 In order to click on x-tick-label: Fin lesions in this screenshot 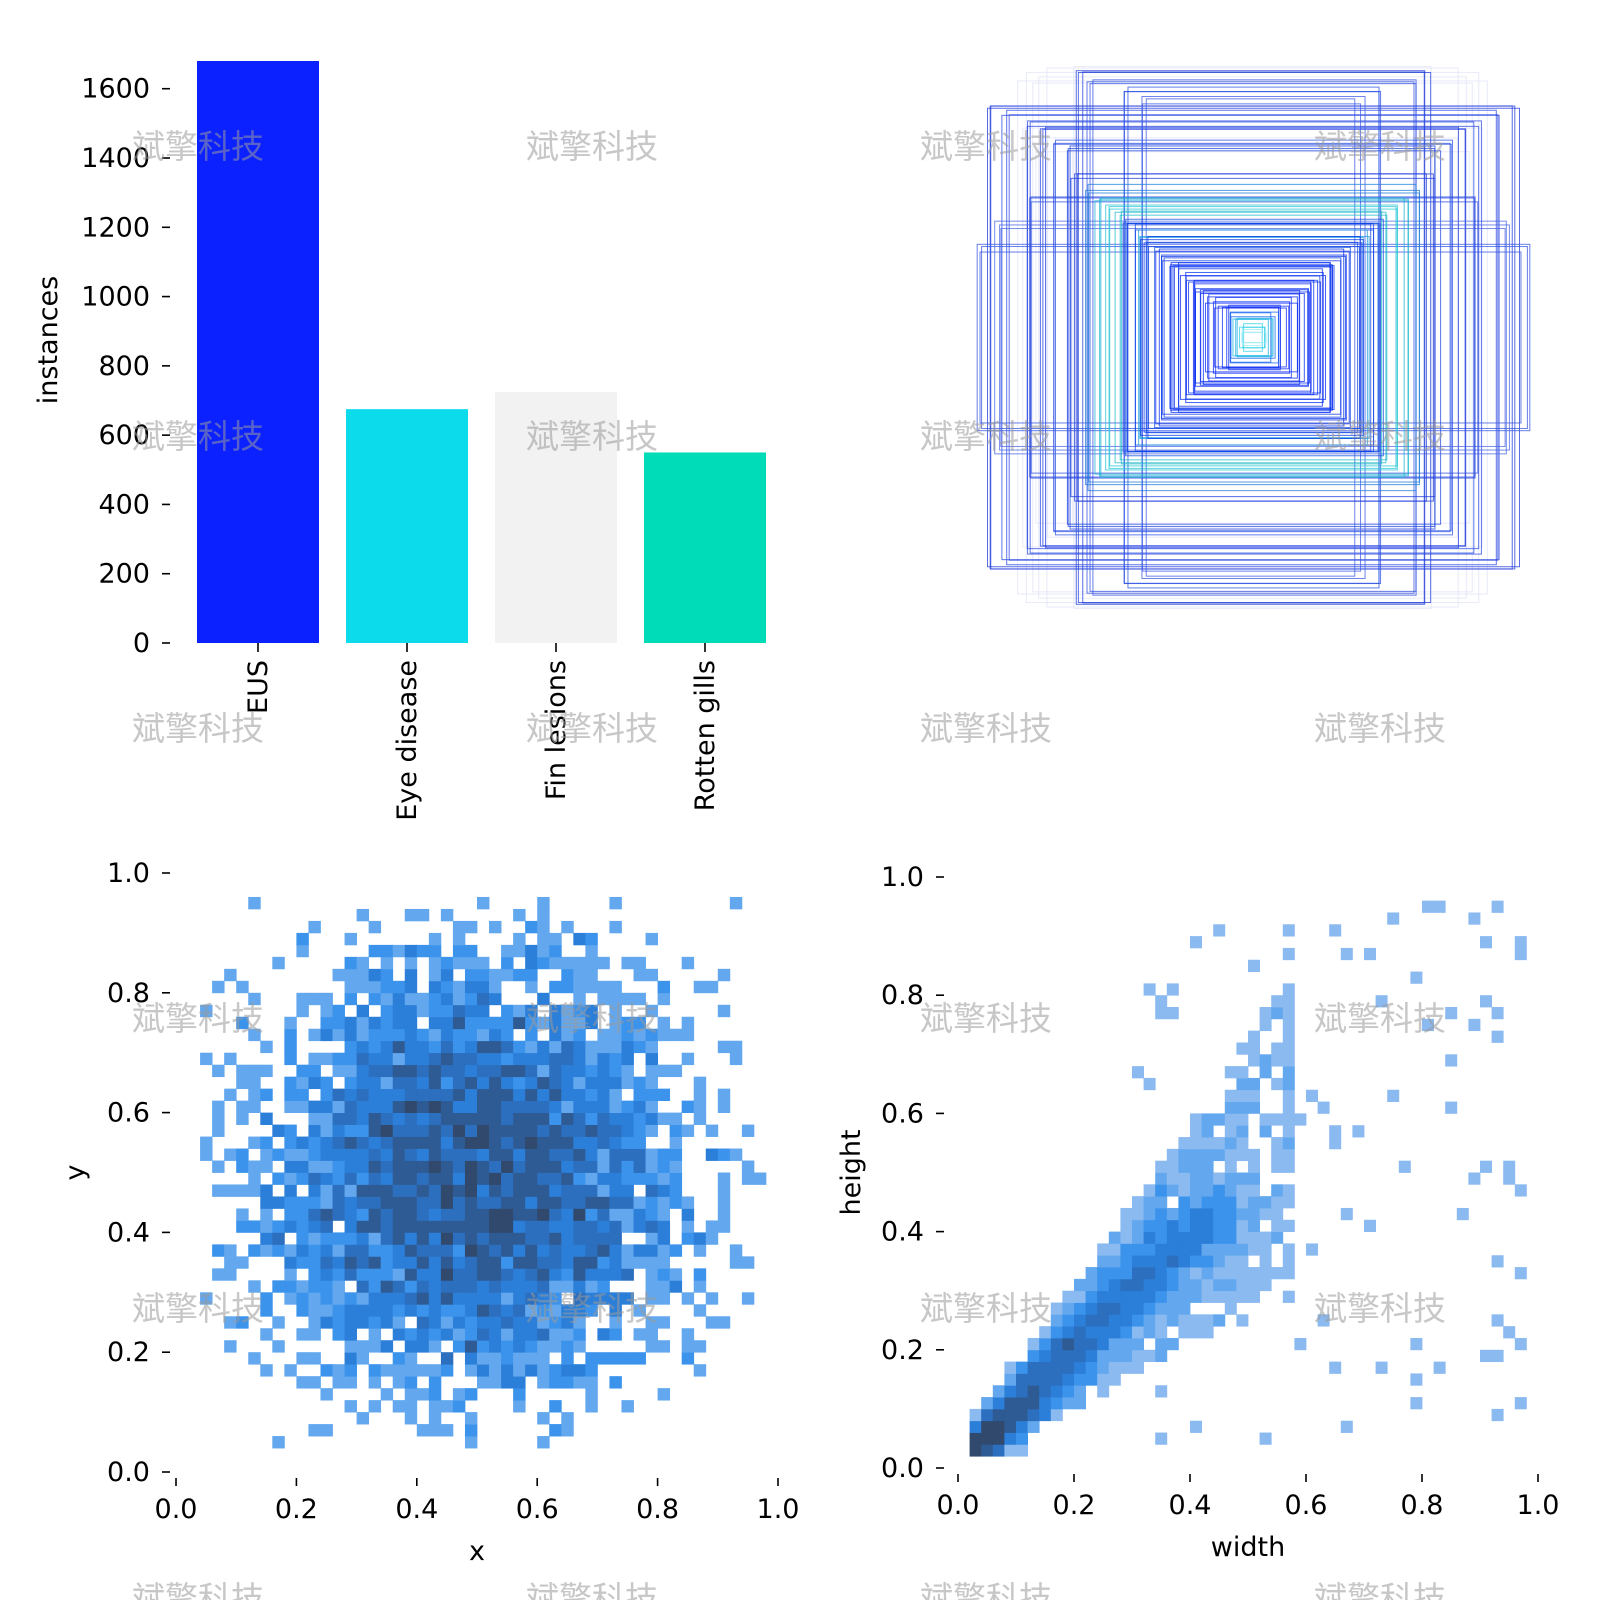, I will do `click(556, 730)`.